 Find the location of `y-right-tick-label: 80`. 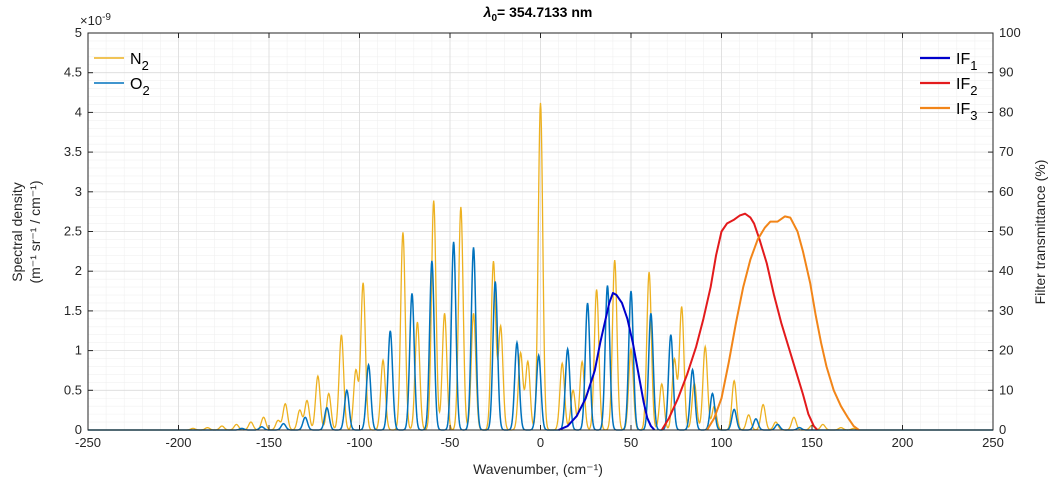

y-right-tick-label: 80 is located at coordinates (1006, 111).